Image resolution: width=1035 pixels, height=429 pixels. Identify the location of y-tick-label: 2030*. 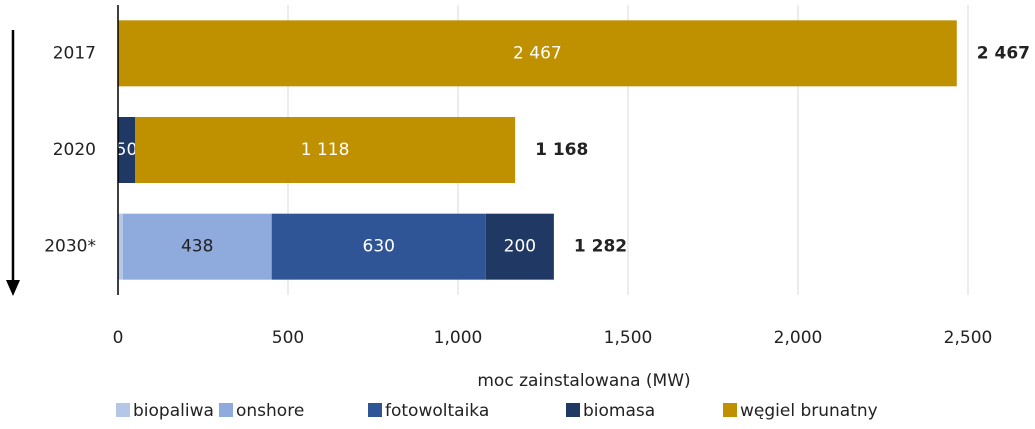
(70, 247).